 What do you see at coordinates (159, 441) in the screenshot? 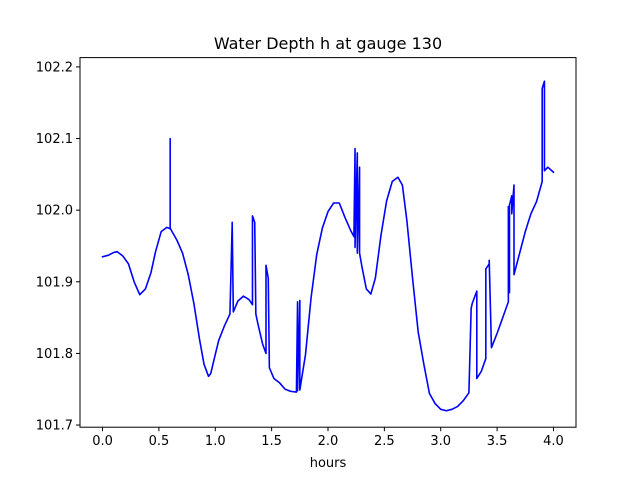
I see `x-tick-label: 0.5` at bounding box center [159, 441].